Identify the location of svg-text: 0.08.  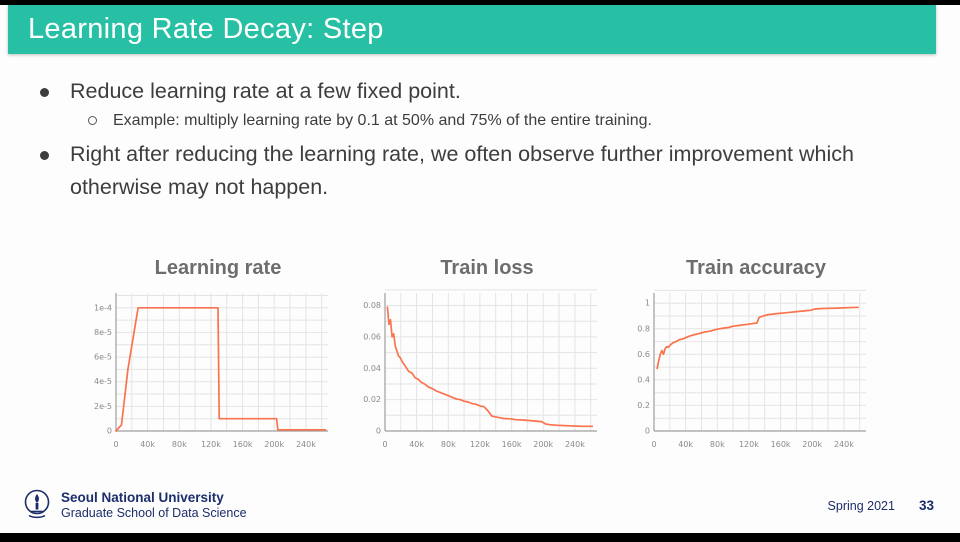
(372, 305).